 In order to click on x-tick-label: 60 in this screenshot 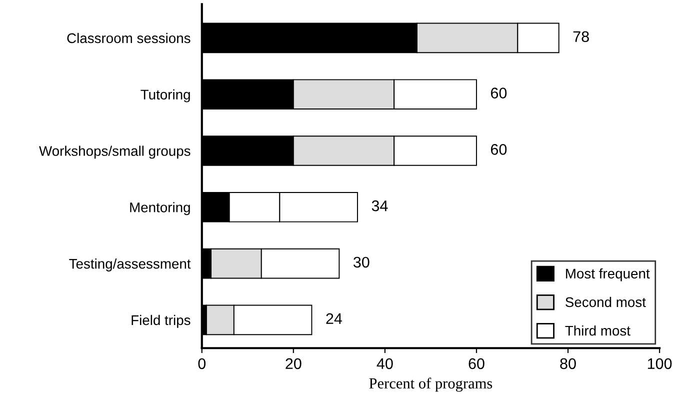, I will do `click(476, 364)`.